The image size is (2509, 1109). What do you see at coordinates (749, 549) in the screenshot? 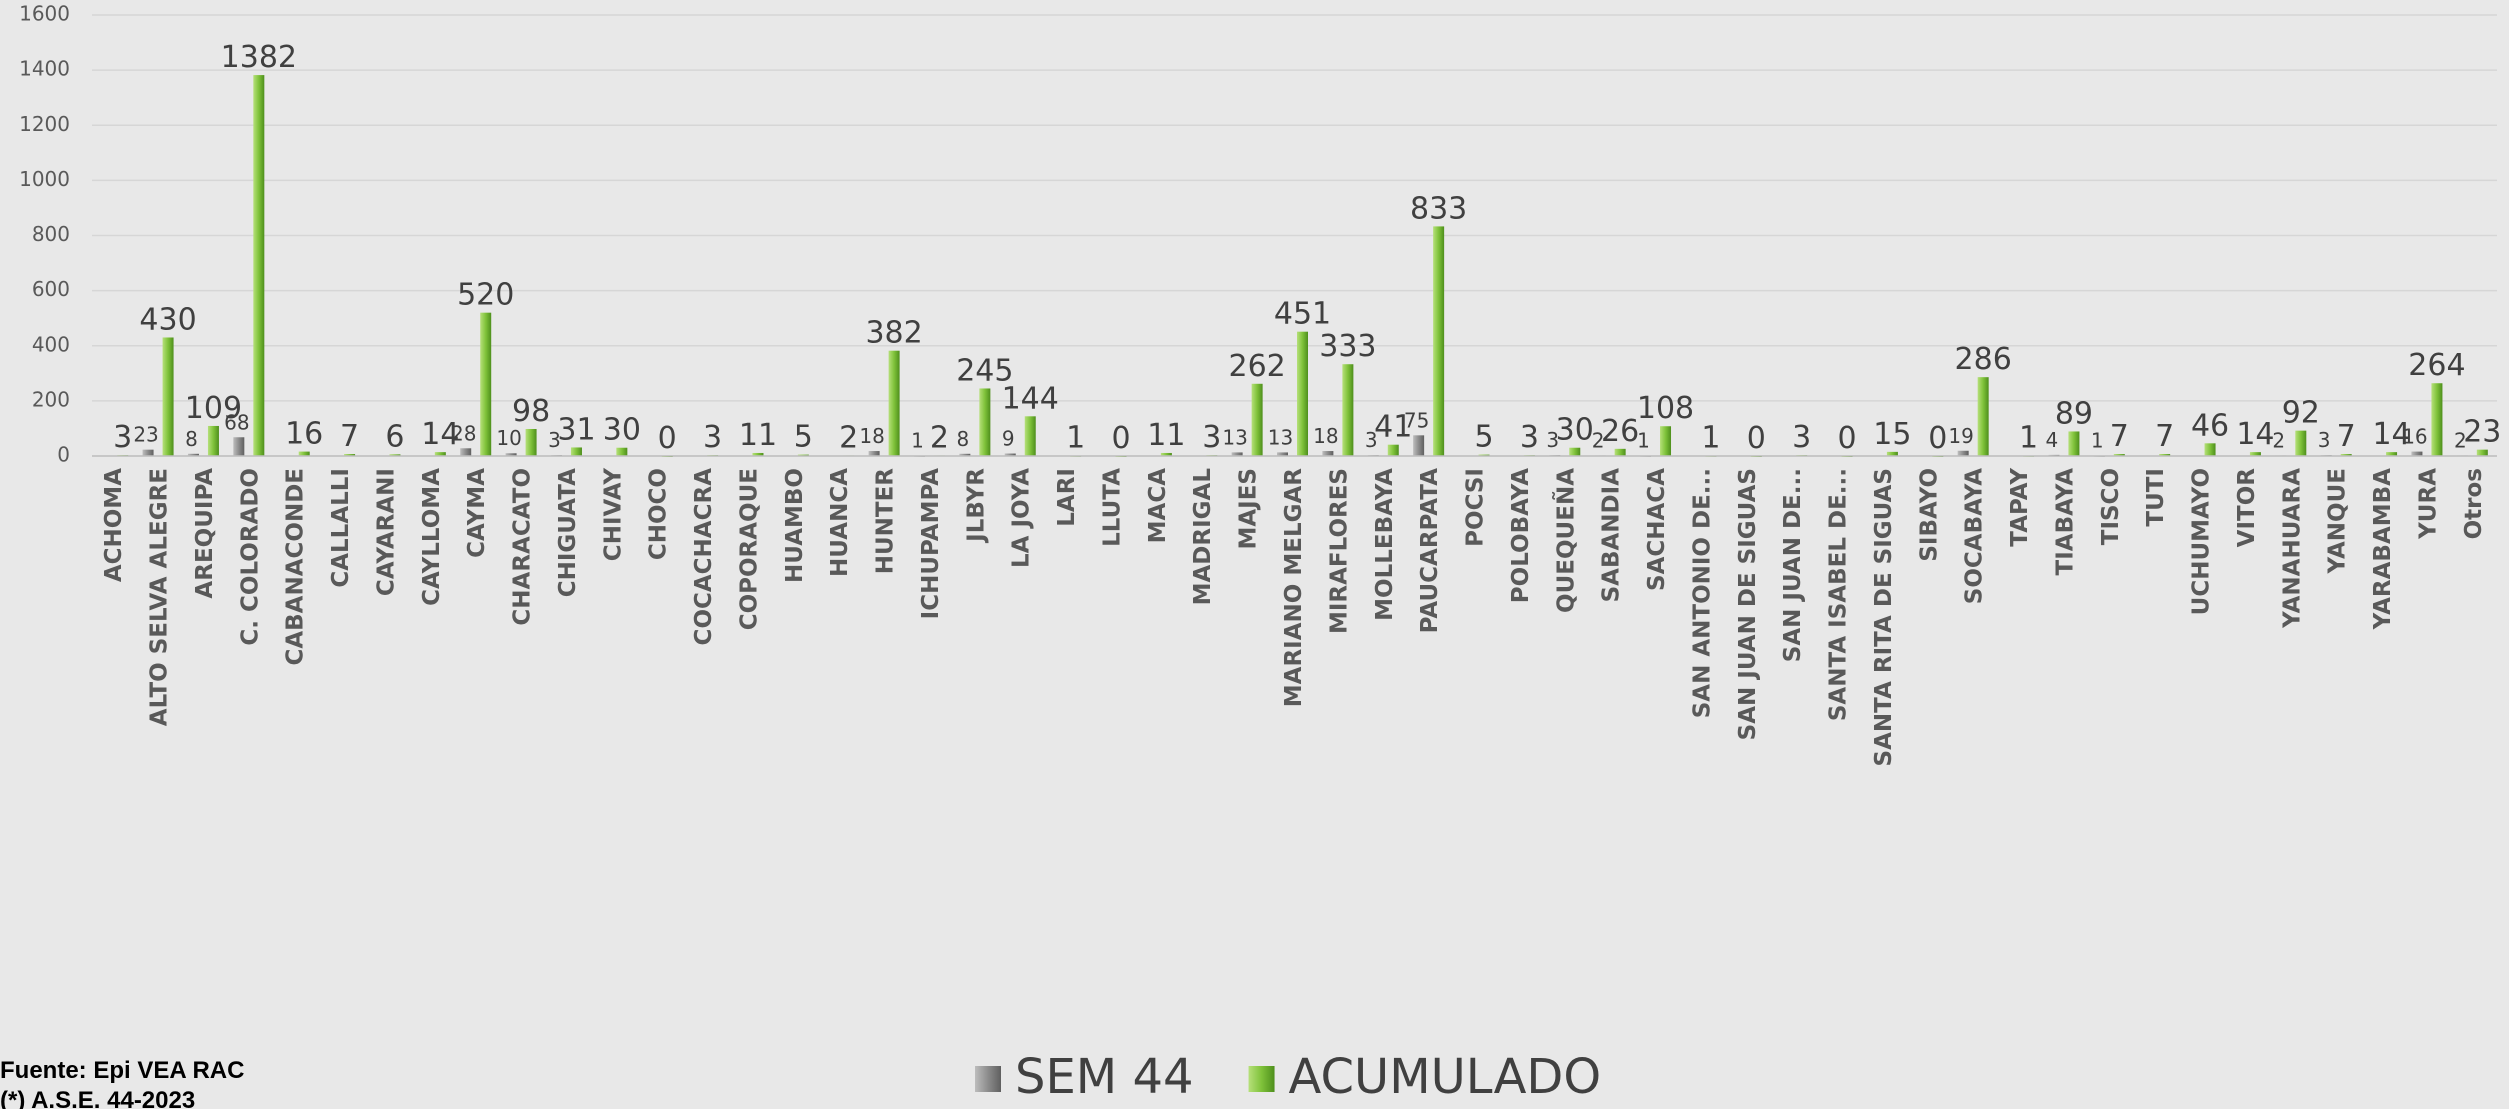
I see `x-tick-label: COPORAQUE` at bounding box center [749, 549].